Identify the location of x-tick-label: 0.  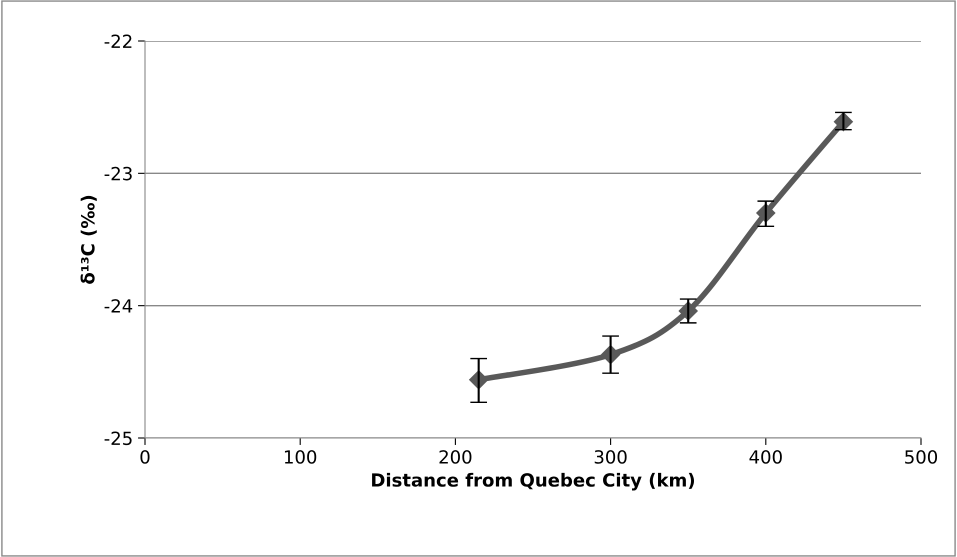
(145, 457).